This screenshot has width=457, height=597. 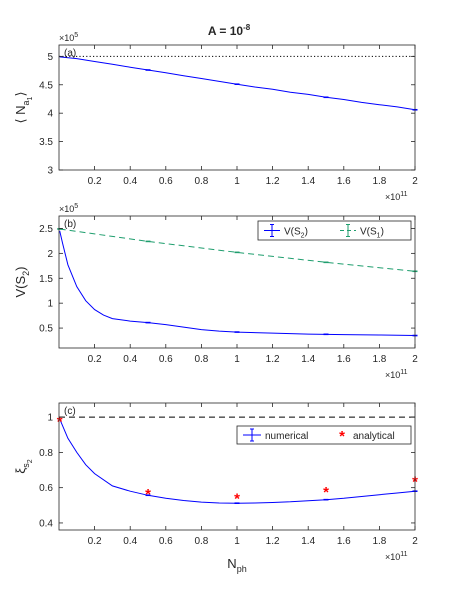 I want to click on legend-label: V(S1), so click(x=372, y=233).